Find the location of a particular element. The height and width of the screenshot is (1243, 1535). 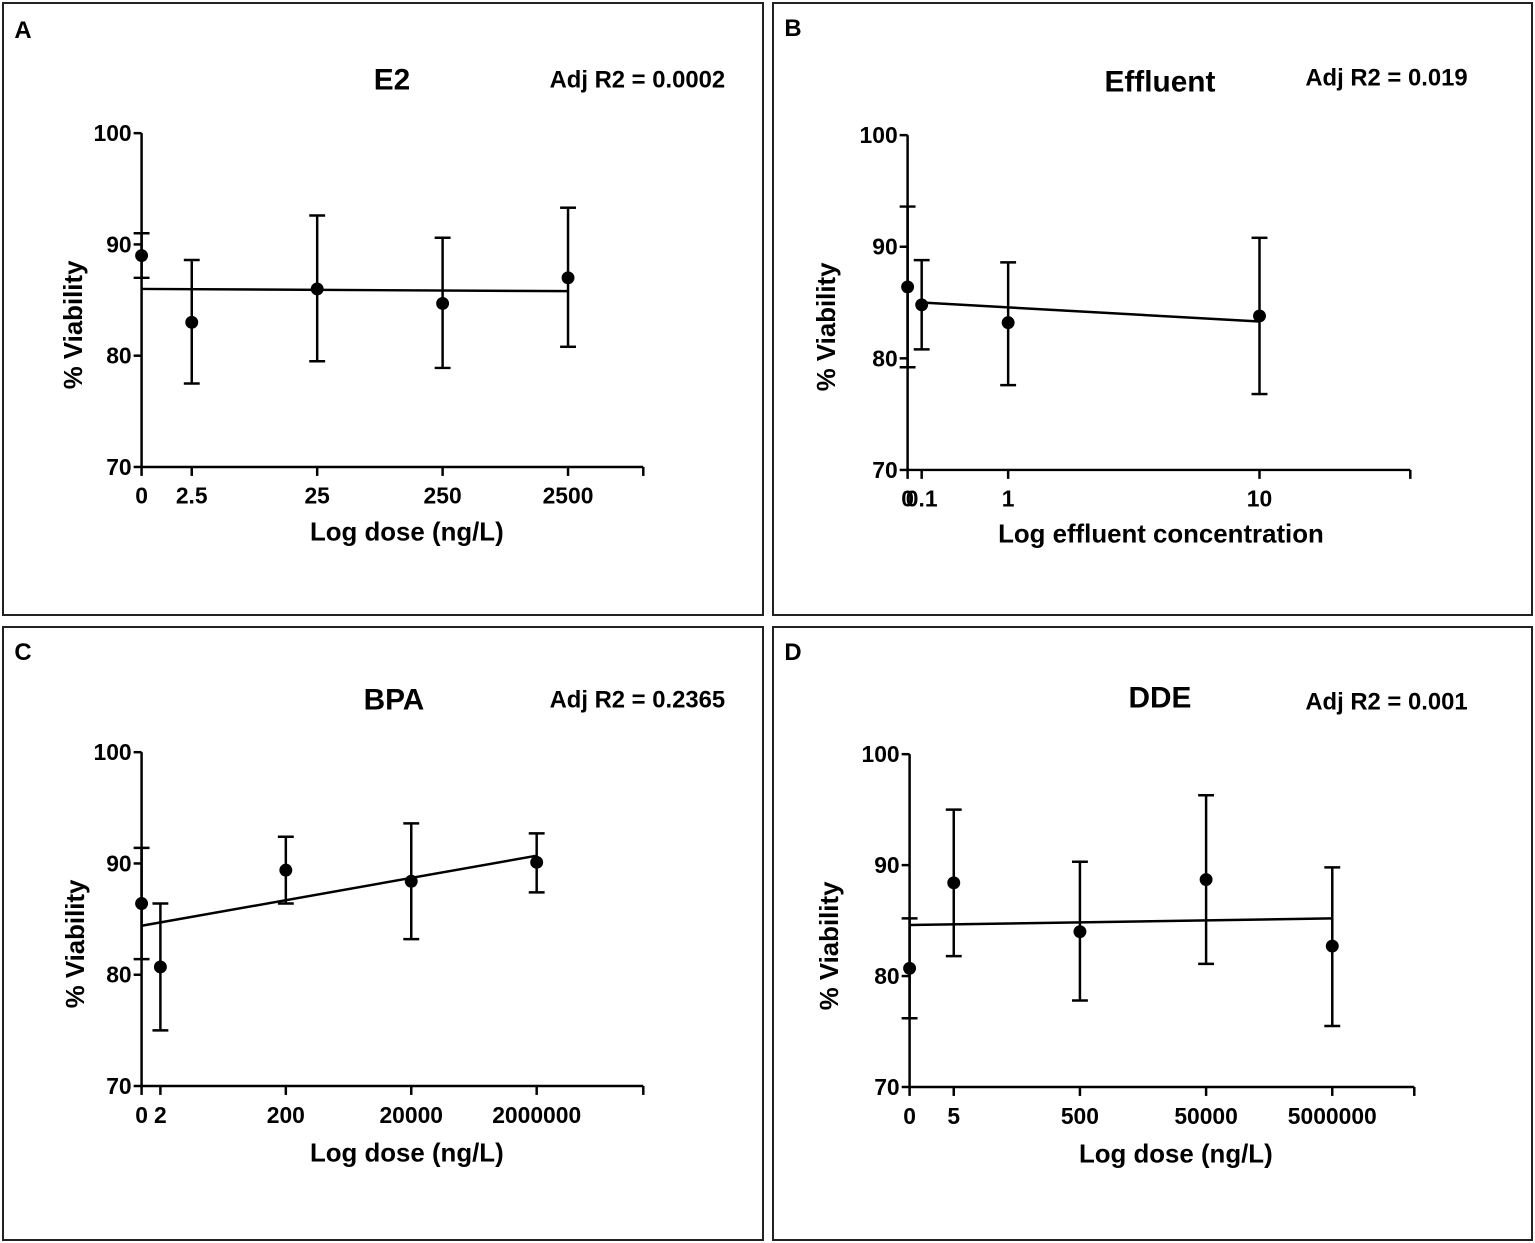

r2-annotation: Adj R2 = 0.019 is located at coordinates (1386, 77).